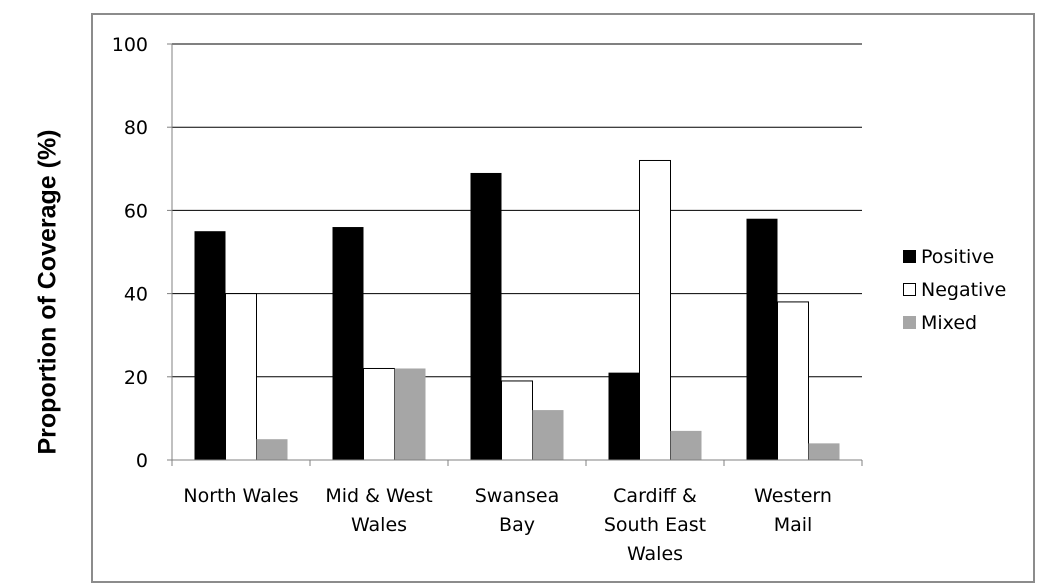  Describe the element at coordinates (655, 496) in the screenshot. I see `x-category-label-line: Cardiff &` at that location.